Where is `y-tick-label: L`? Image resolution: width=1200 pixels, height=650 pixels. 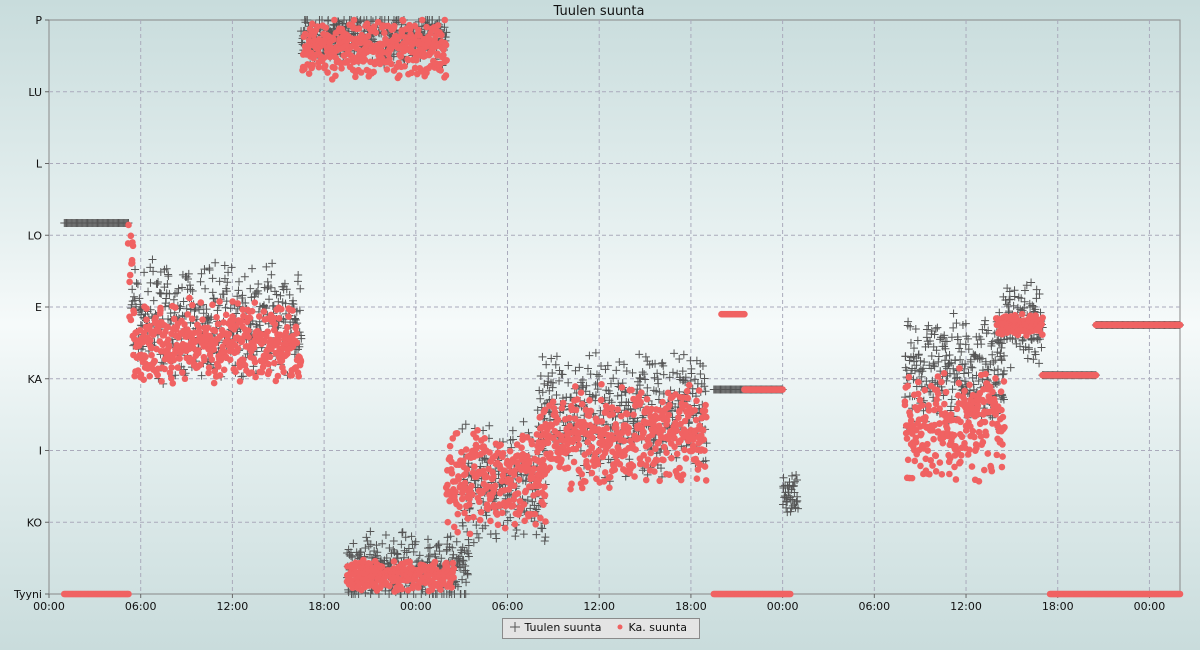
y-tick-label: L is located at coordinates (39, 164).